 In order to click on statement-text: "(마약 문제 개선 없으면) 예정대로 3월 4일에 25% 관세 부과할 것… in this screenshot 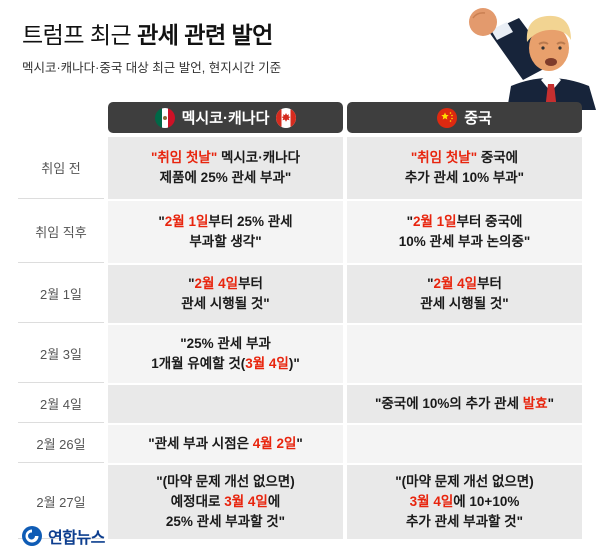, I will do `click(225, 501)`.